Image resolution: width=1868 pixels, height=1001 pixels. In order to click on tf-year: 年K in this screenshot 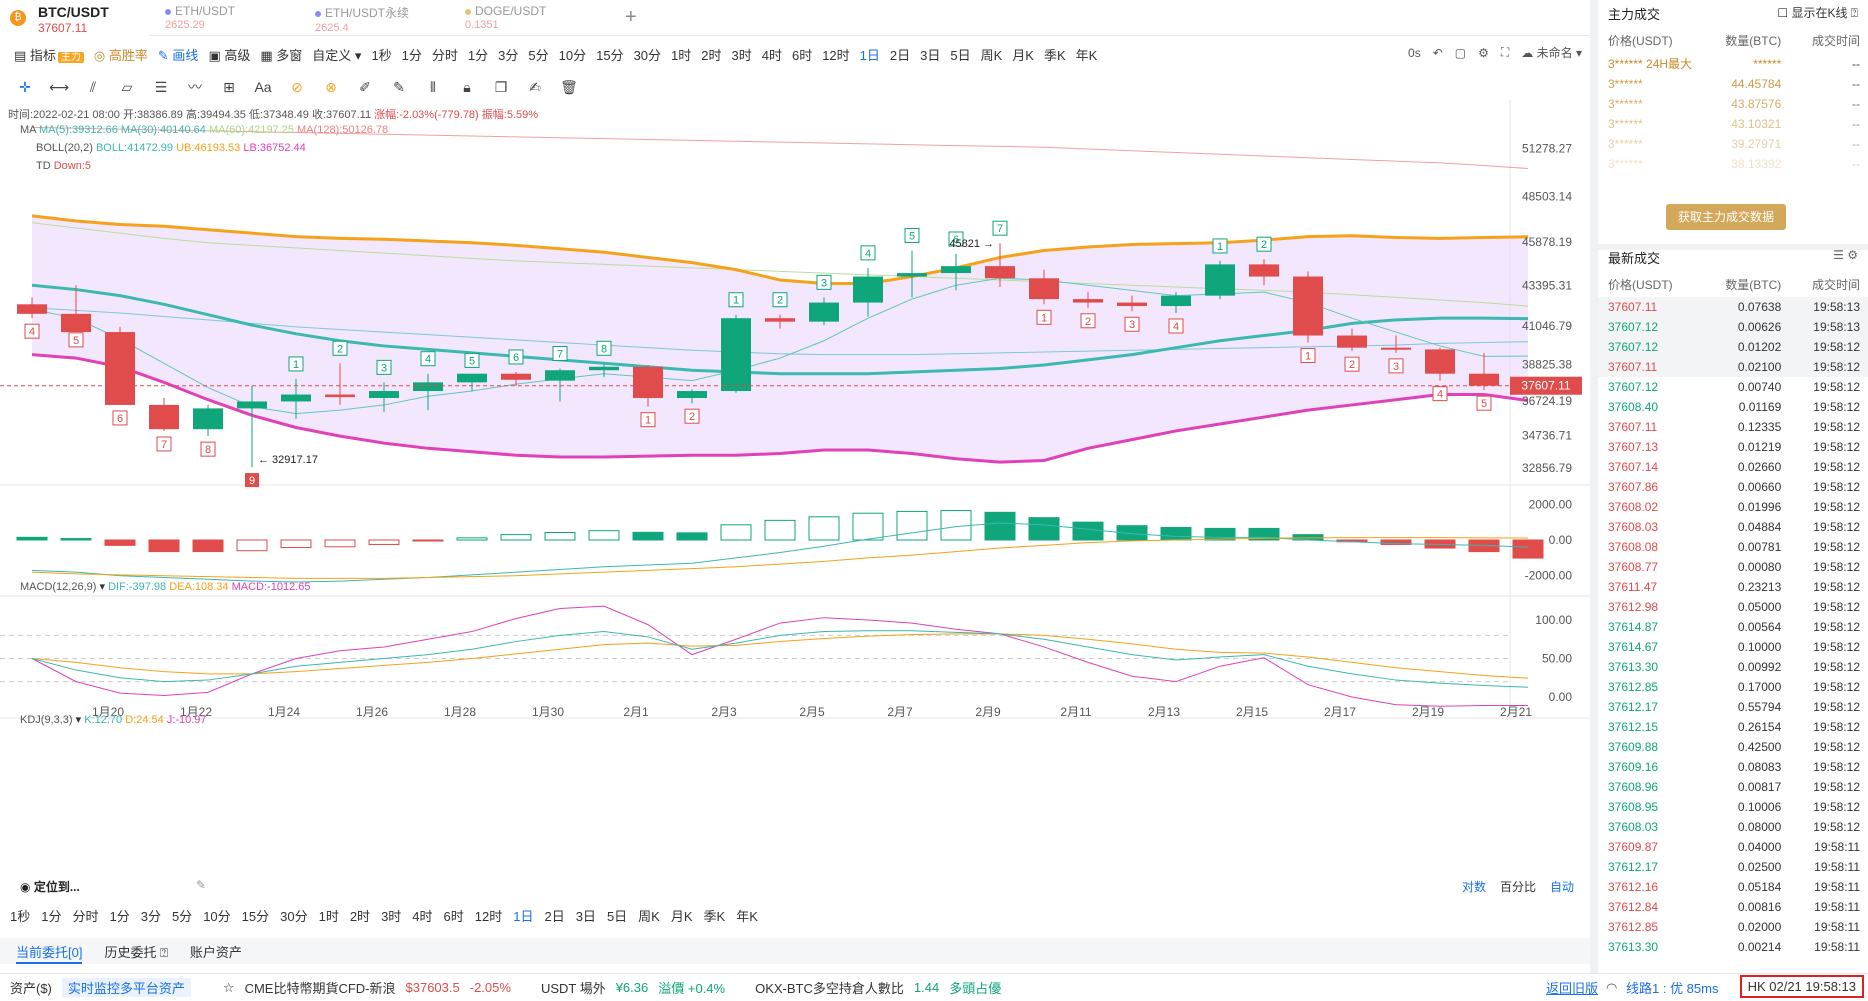, I will do `click(1086, 55)`.